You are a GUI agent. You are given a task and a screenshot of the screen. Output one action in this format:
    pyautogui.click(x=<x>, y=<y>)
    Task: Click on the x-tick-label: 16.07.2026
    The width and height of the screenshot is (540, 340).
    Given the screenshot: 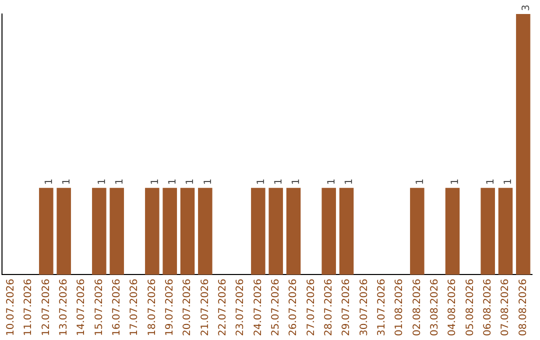 What is the action you would take?
    pyautogui.click(x=116, y=307)
    